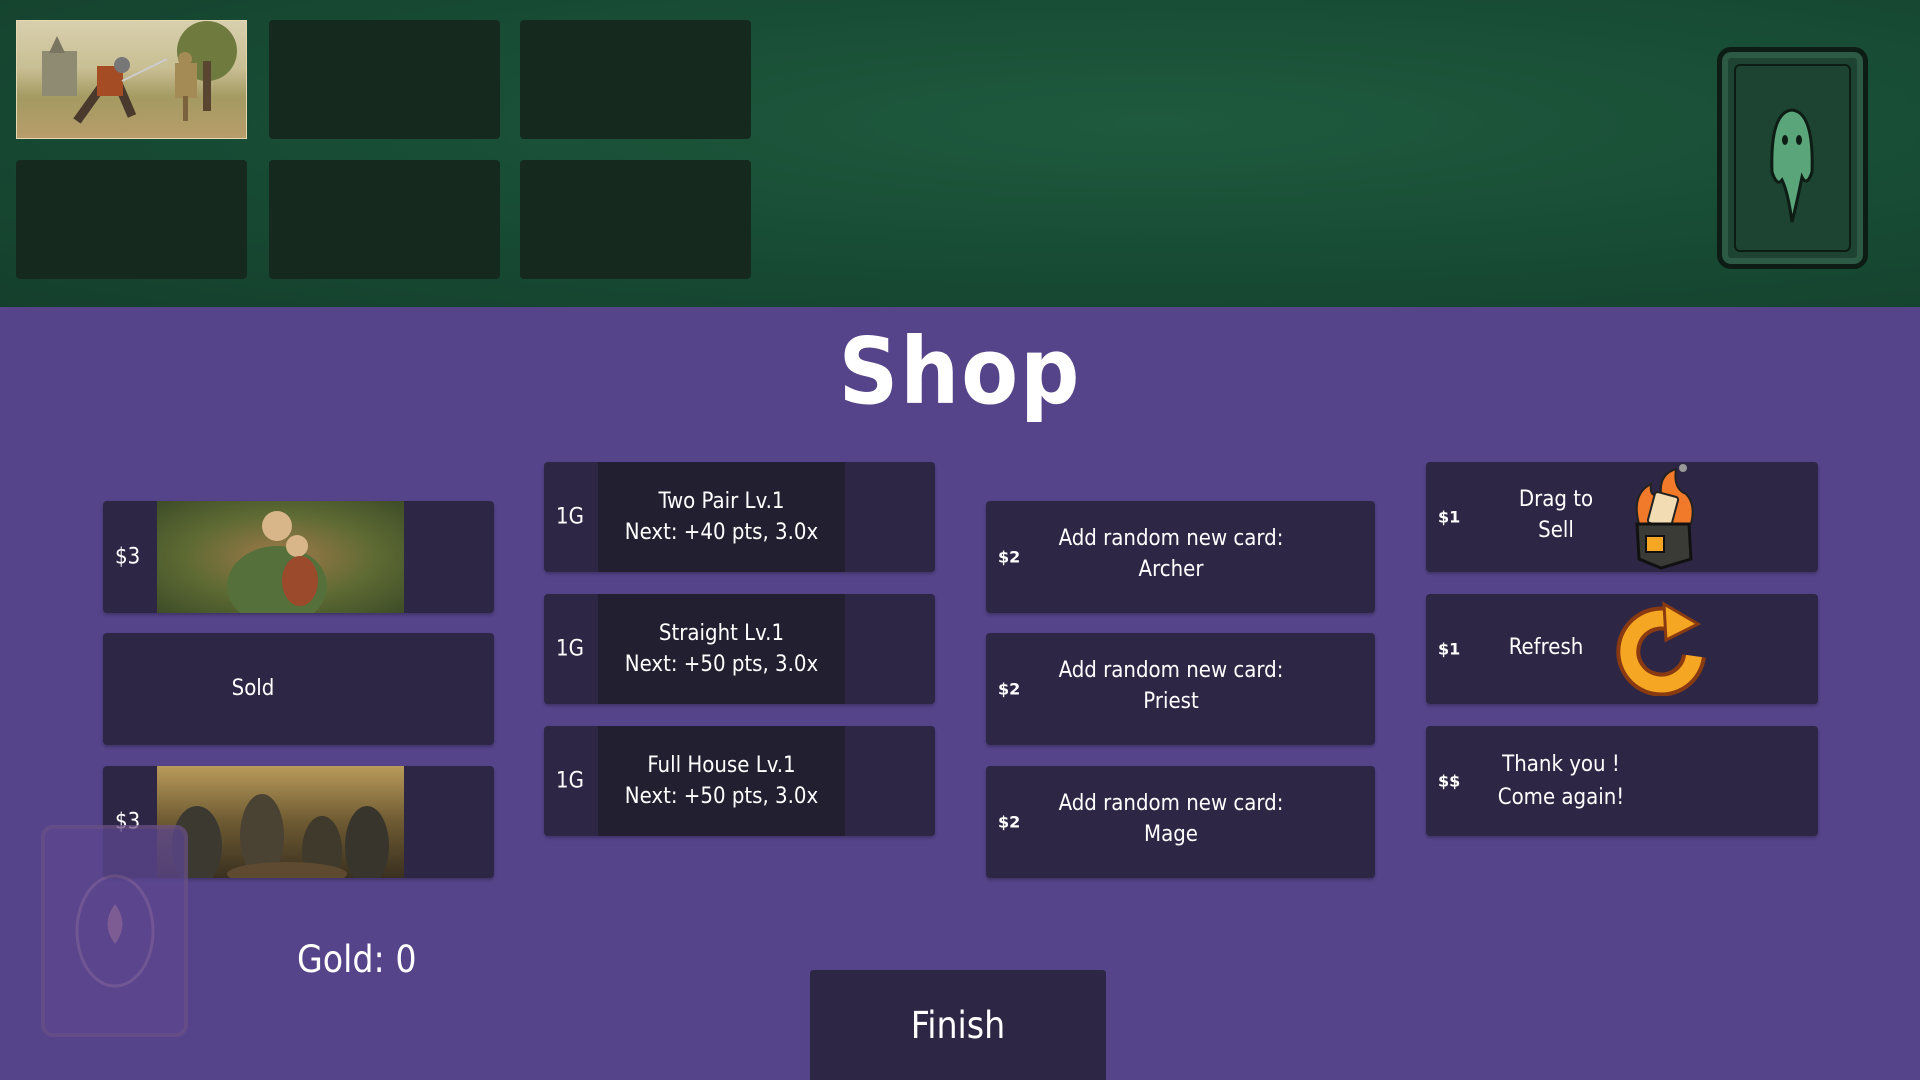  I want to click on finish-button: Finish, so click(958, 1025).